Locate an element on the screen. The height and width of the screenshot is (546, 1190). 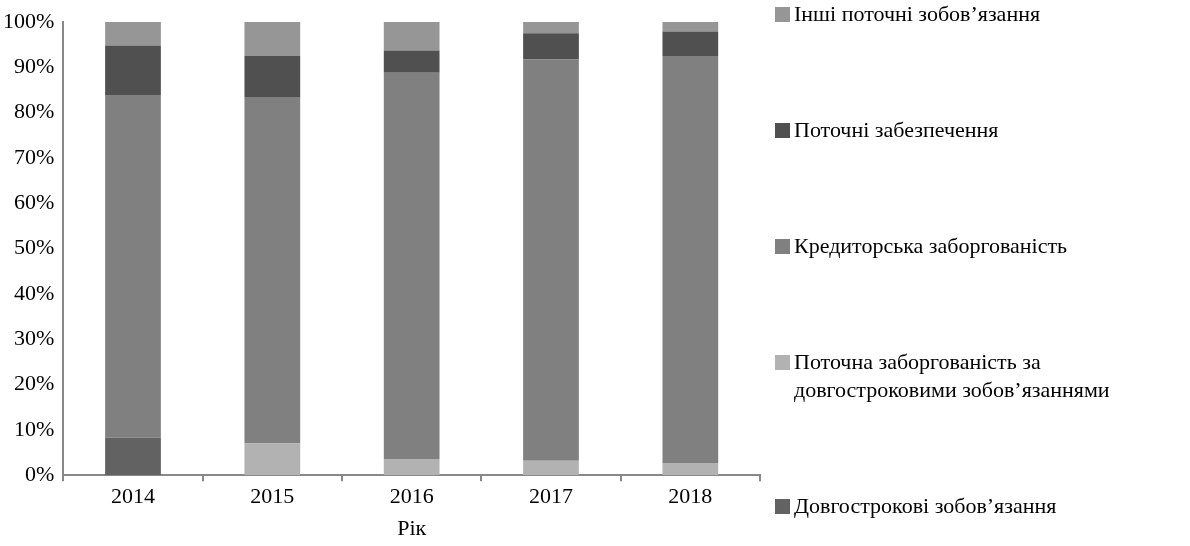
y-tick-label: 80% is located at coordinates (34, 111).